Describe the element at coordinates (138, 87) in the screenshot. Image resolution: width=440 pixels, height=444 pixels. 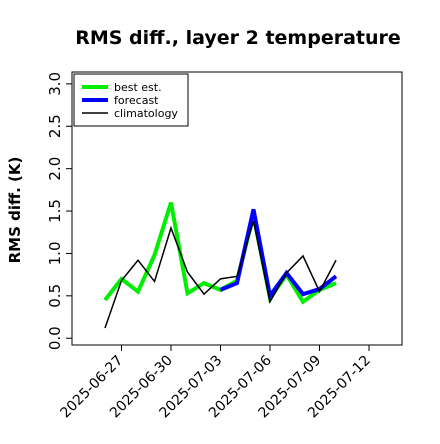
I see `legend-label: best est.` at that location.